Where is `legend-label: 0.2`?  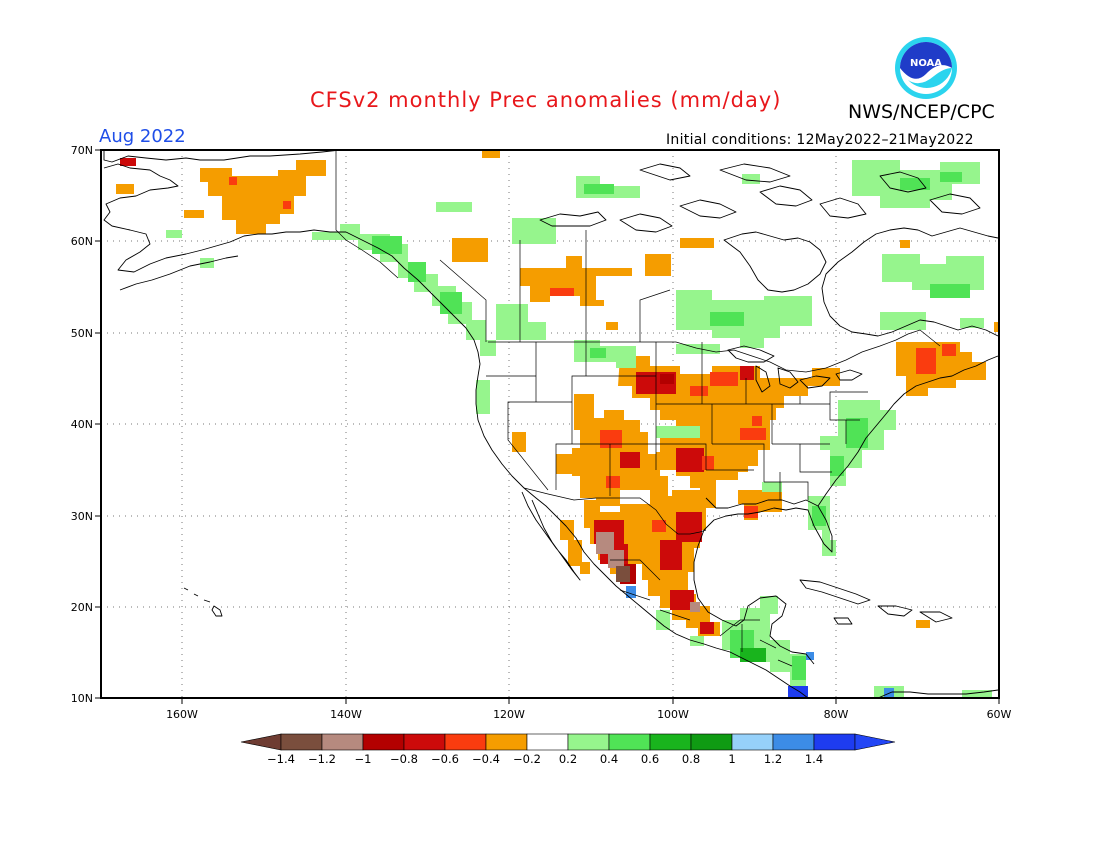
legend-label: 0.2 is located at coordinates (568, 759).